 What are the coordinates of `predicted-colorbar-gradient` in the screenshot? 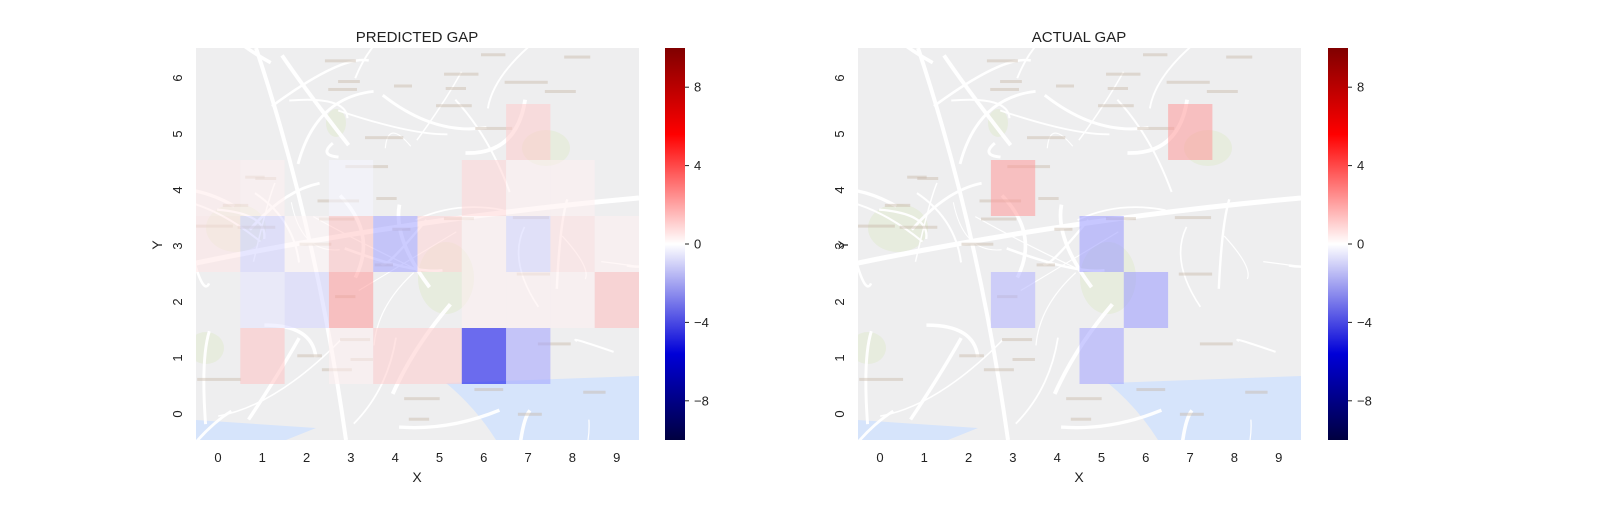 It's located at (675, 244).